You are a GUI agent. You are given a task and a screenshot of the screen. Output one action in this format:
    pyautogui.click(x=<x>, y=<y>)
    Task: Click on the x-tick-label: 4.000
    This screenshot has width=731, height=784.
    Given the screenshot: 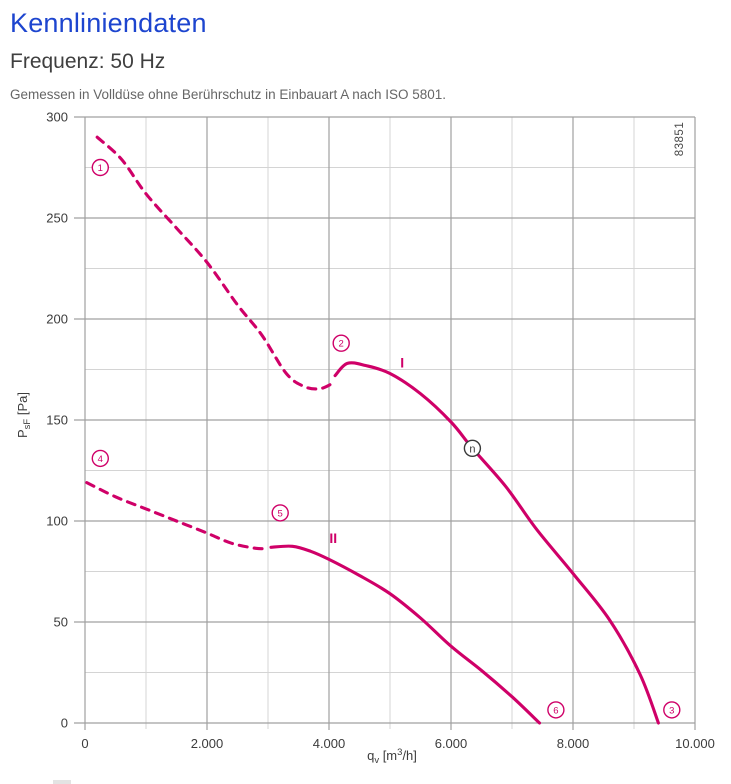 What is the action you would take?
    pyautogui.click(x=329, y=743)
    